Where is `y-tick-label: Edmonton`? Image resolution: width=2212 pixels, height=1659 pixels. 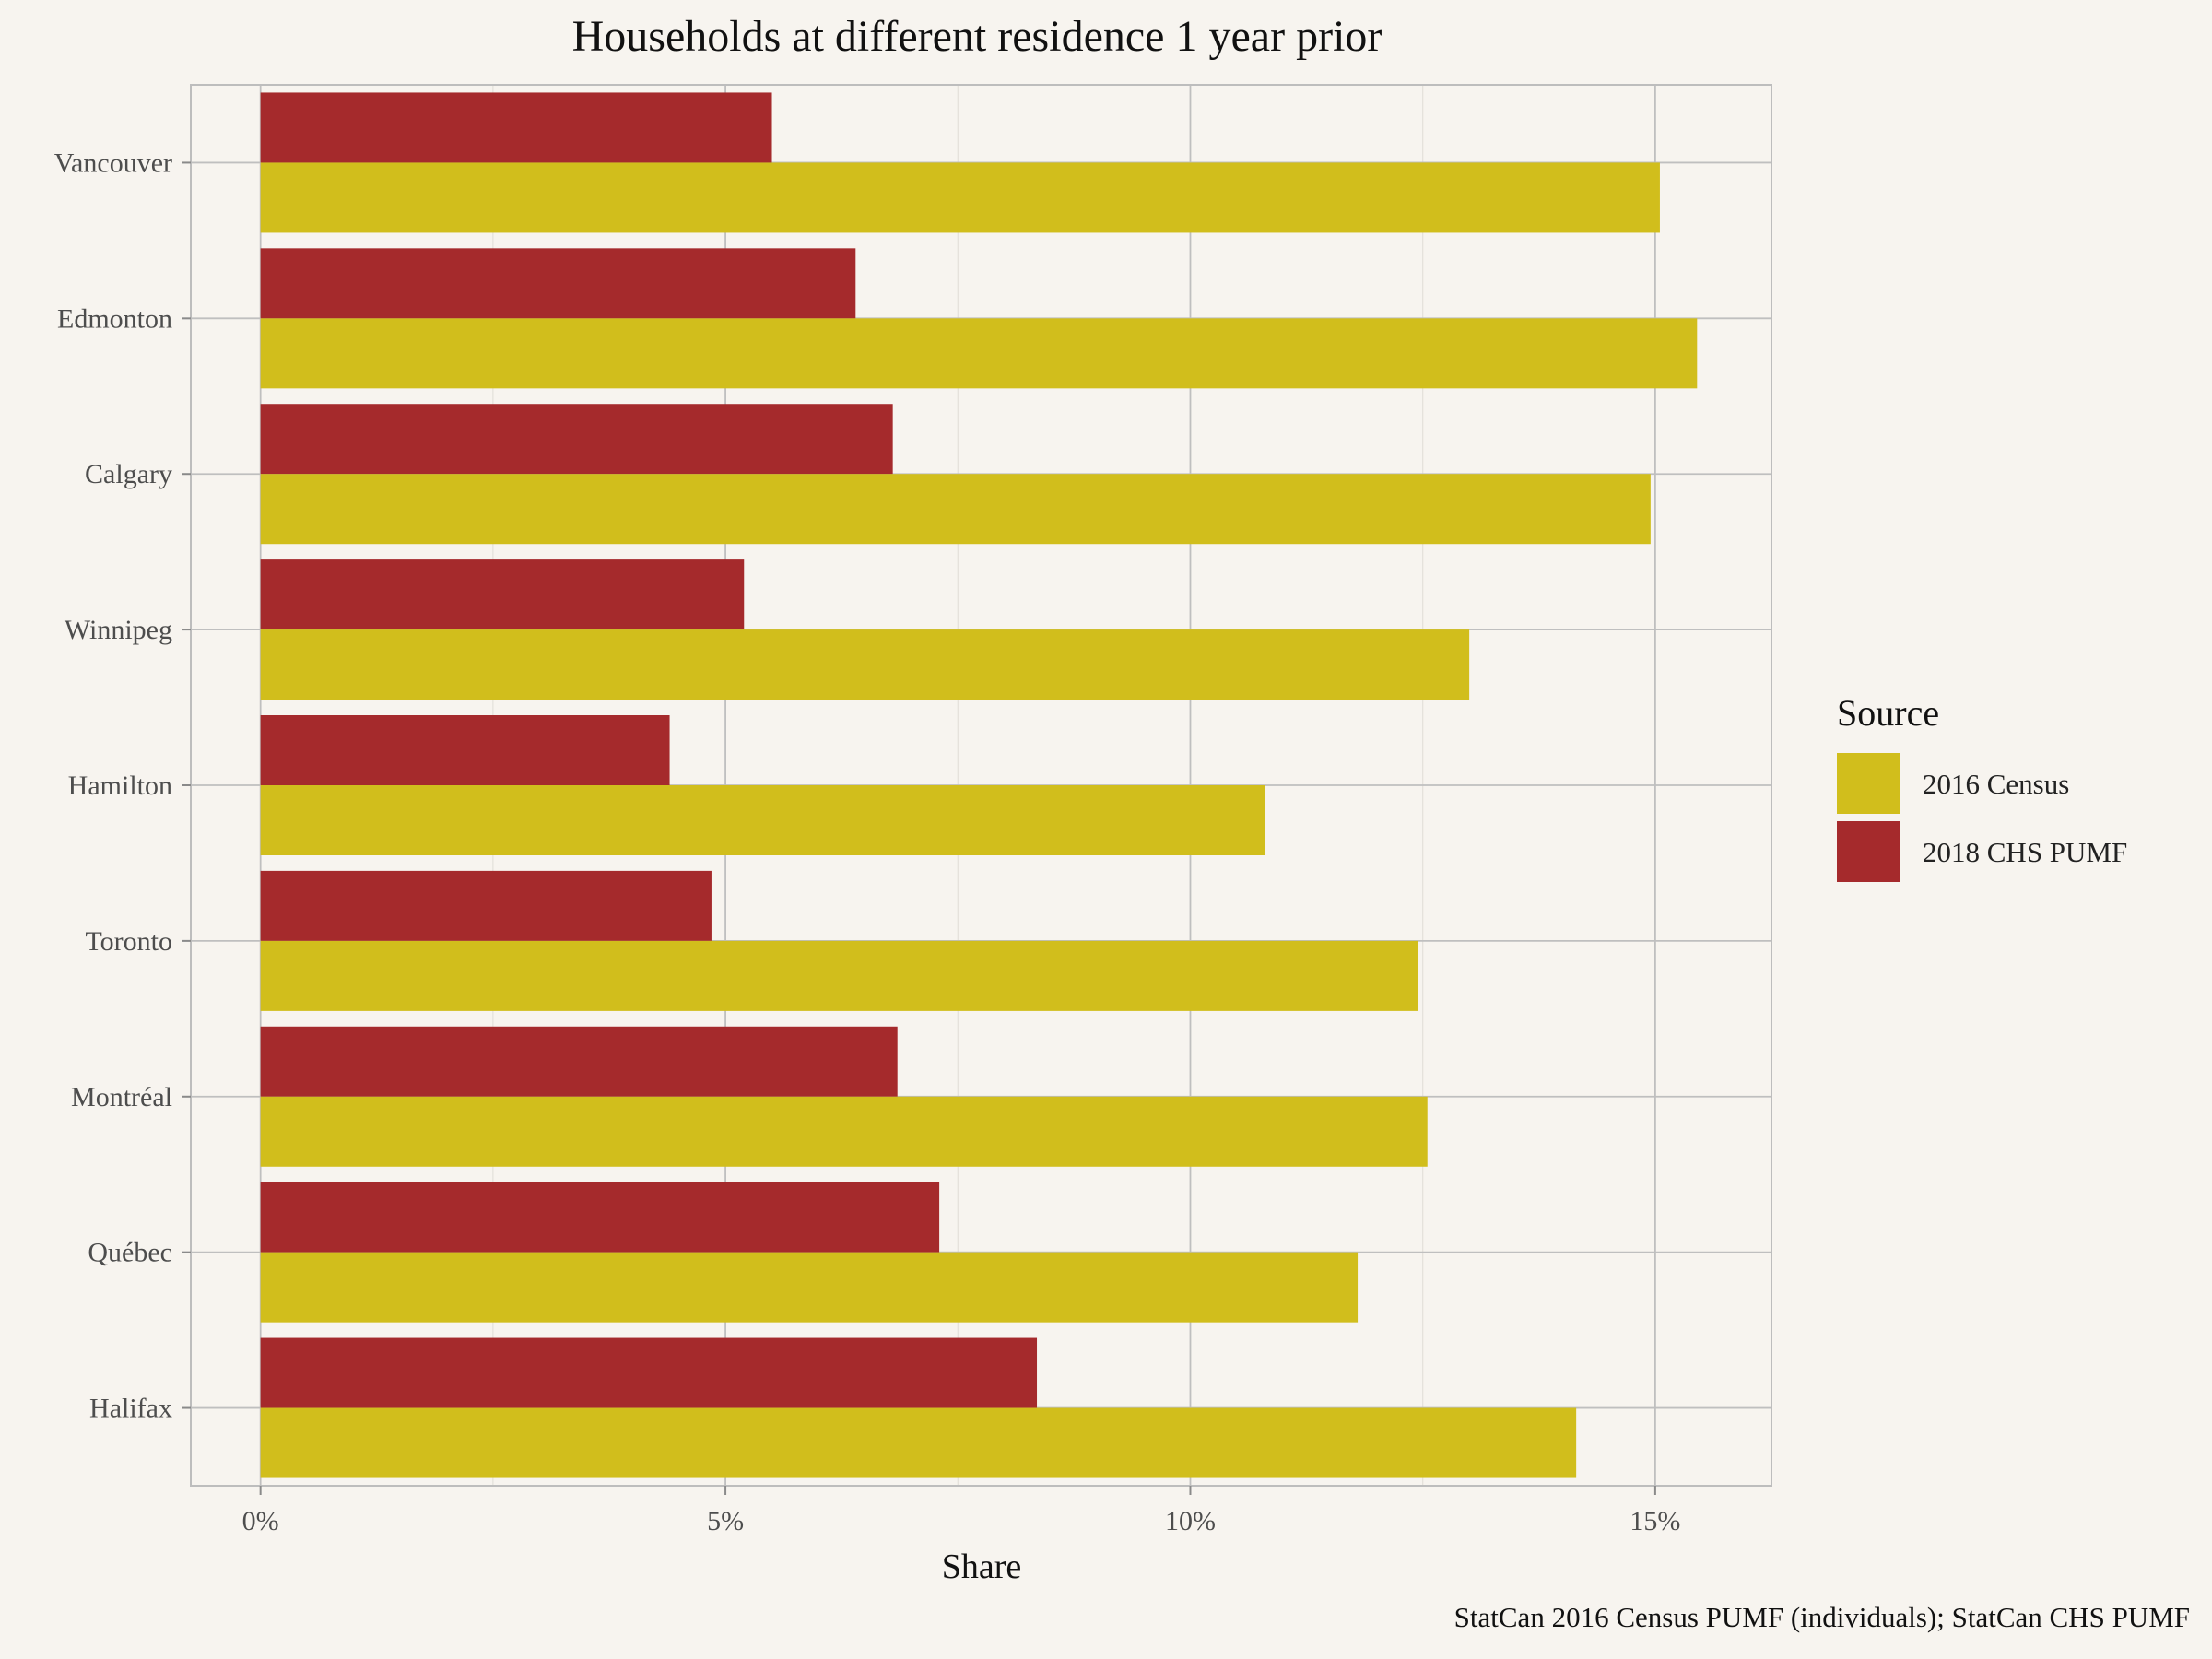 y-tick-label: Edmonton is located at coordinates (114, 318).